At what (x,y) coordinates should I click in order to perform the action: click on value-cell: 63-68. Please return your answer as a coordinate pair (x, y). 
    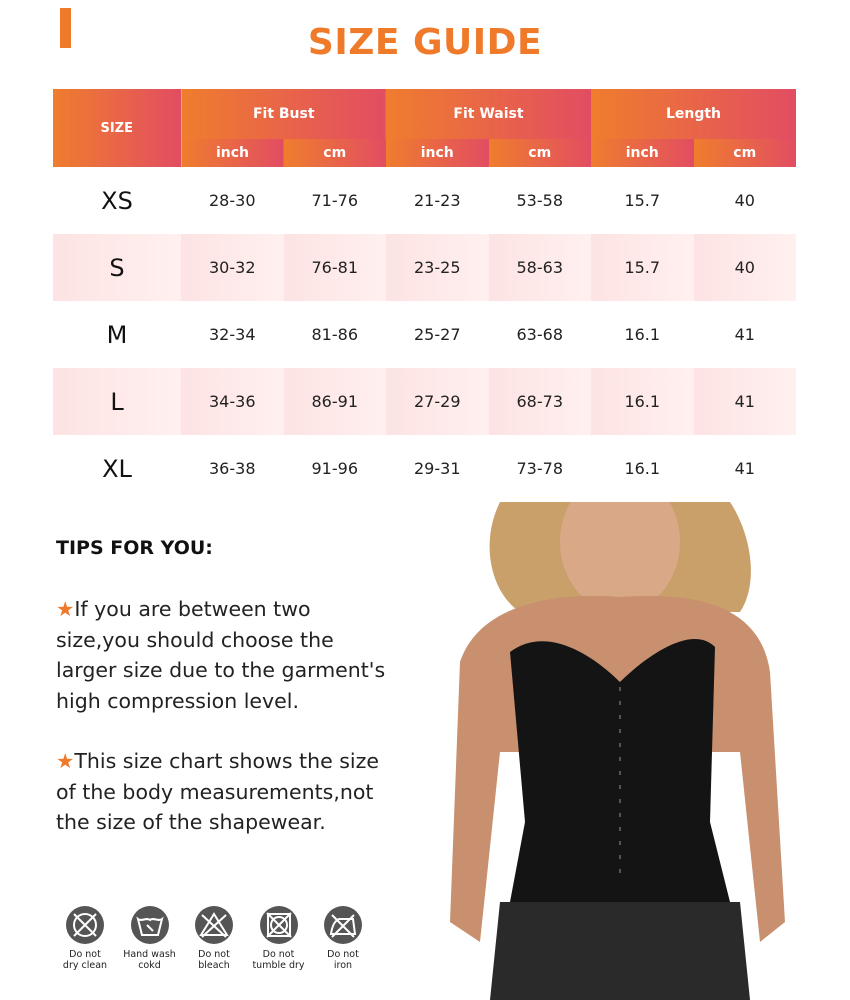
    Looking at the image, I should click on (540, 334).